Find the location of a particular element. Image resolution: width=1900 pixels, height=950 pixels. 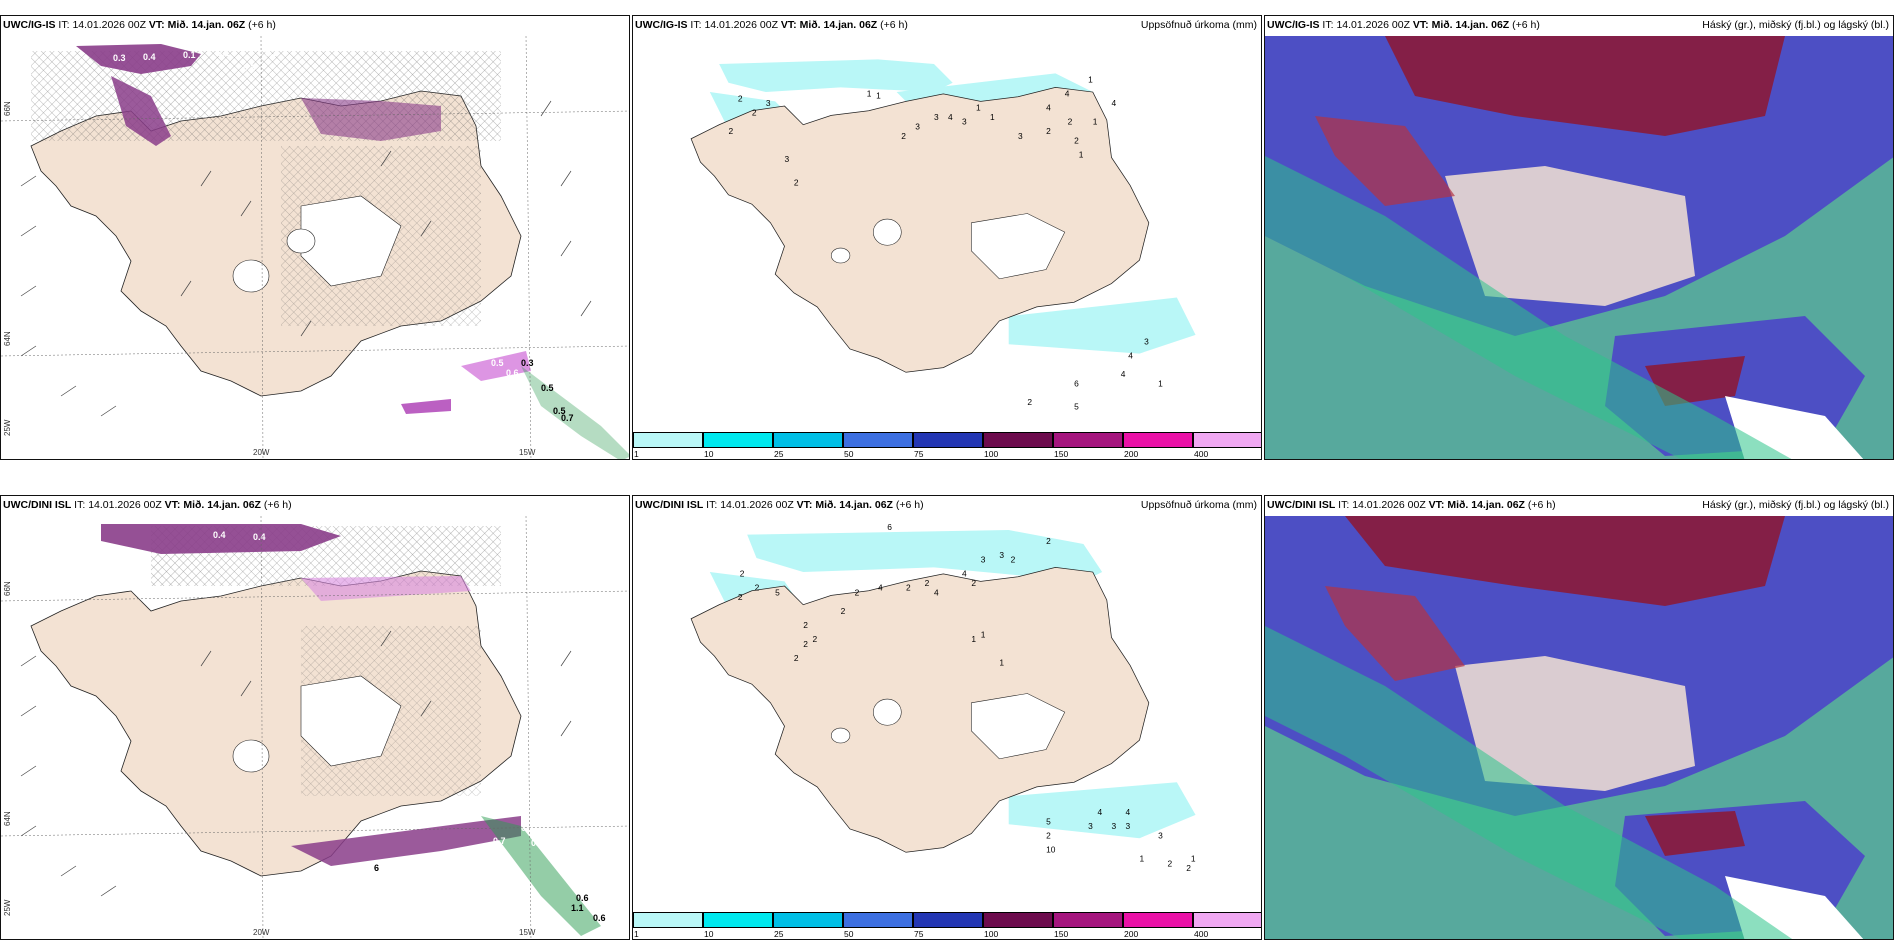

wind-value-labels: 0.3 0.4 0.1 0.1 0.3 0.2 0.5 0.6 is located at coordinates (316, 213).